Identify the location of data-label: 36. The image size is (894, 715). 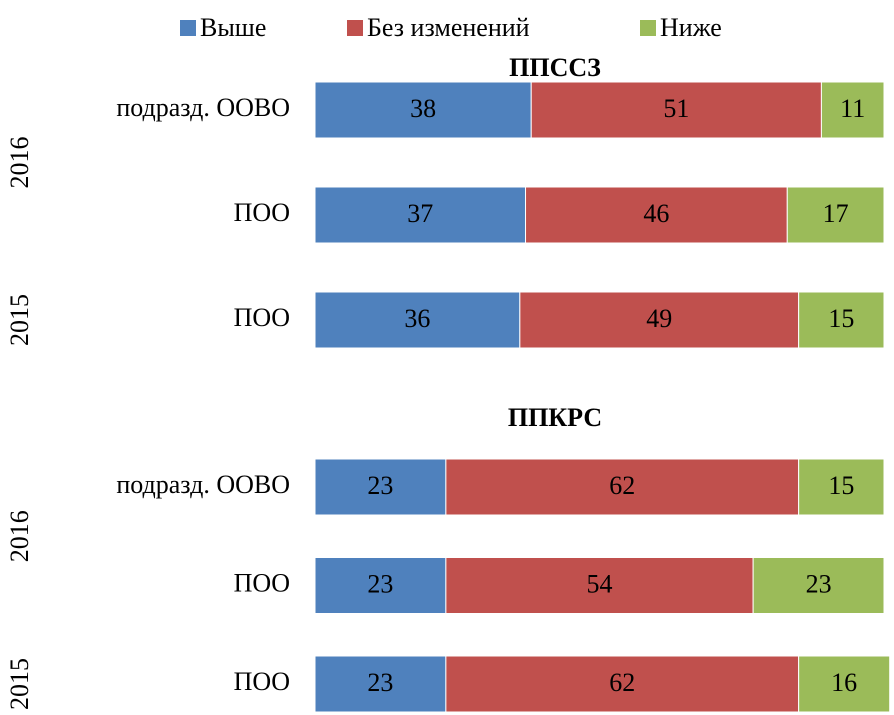
(417, 318).